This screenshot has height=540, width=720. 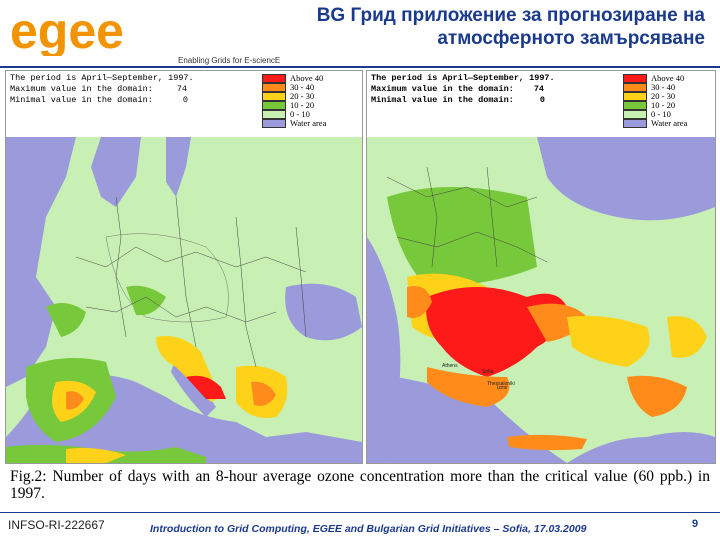 What do you see at coordinates (56, 525) in the screenshot?
I see `project-id: INFSO-RI-222667` at bounding box center [56, 525].